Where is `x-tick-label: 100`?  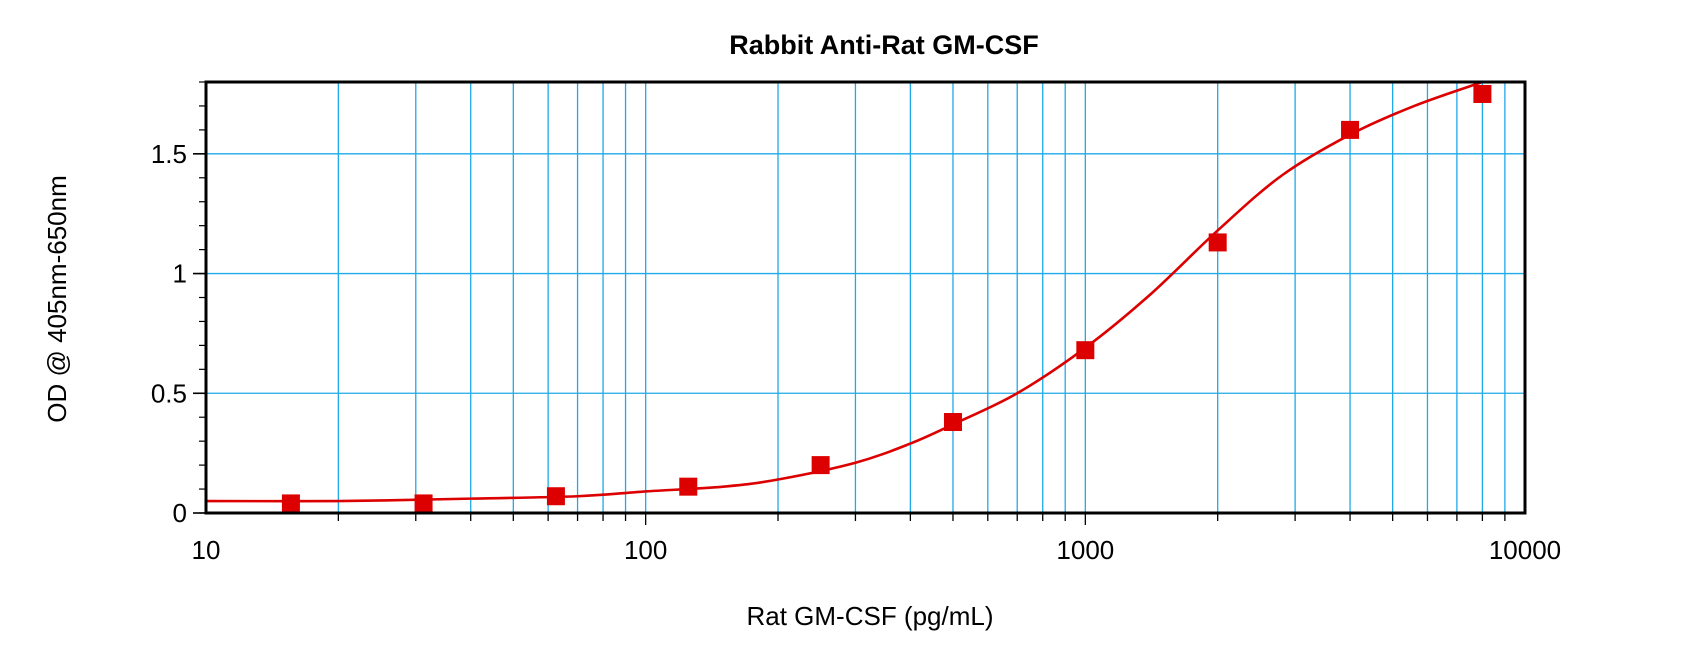
x-tick-label: 100 is located at coordinates (645, 550).